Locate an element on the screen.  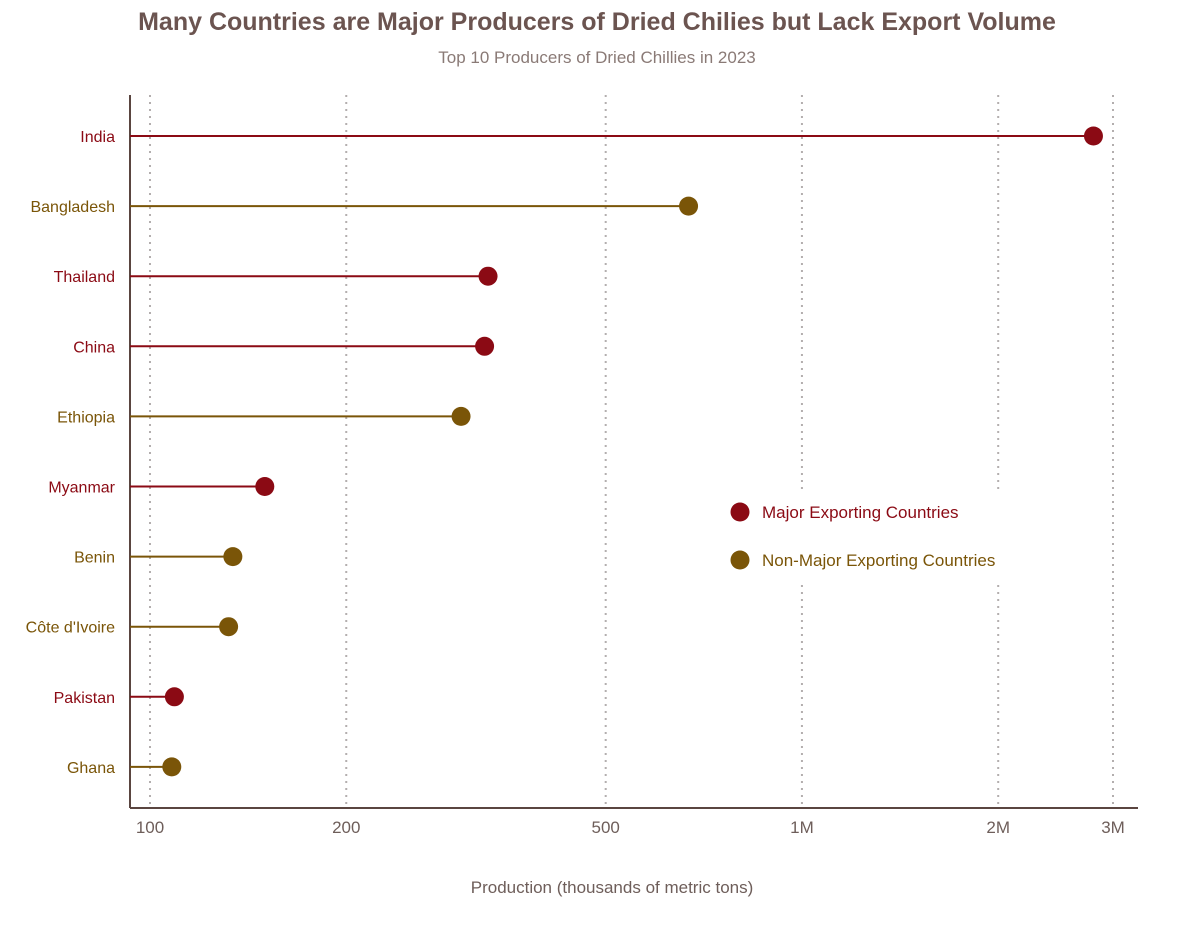
x-tick-label: 500 is located at coordinates (606, 827).